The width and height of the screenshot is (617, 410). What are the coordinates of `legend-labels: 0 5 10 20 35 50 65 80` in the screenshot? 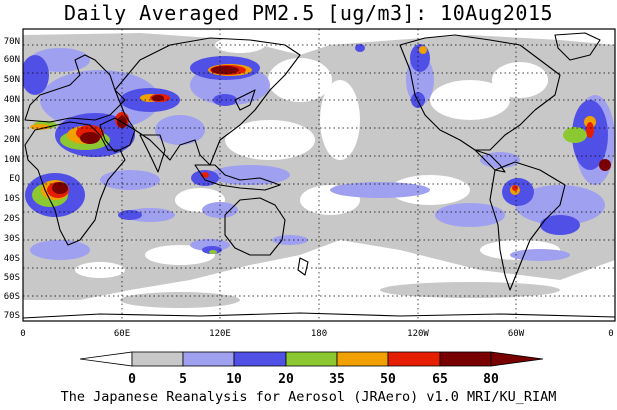 It's located at (313, 379).